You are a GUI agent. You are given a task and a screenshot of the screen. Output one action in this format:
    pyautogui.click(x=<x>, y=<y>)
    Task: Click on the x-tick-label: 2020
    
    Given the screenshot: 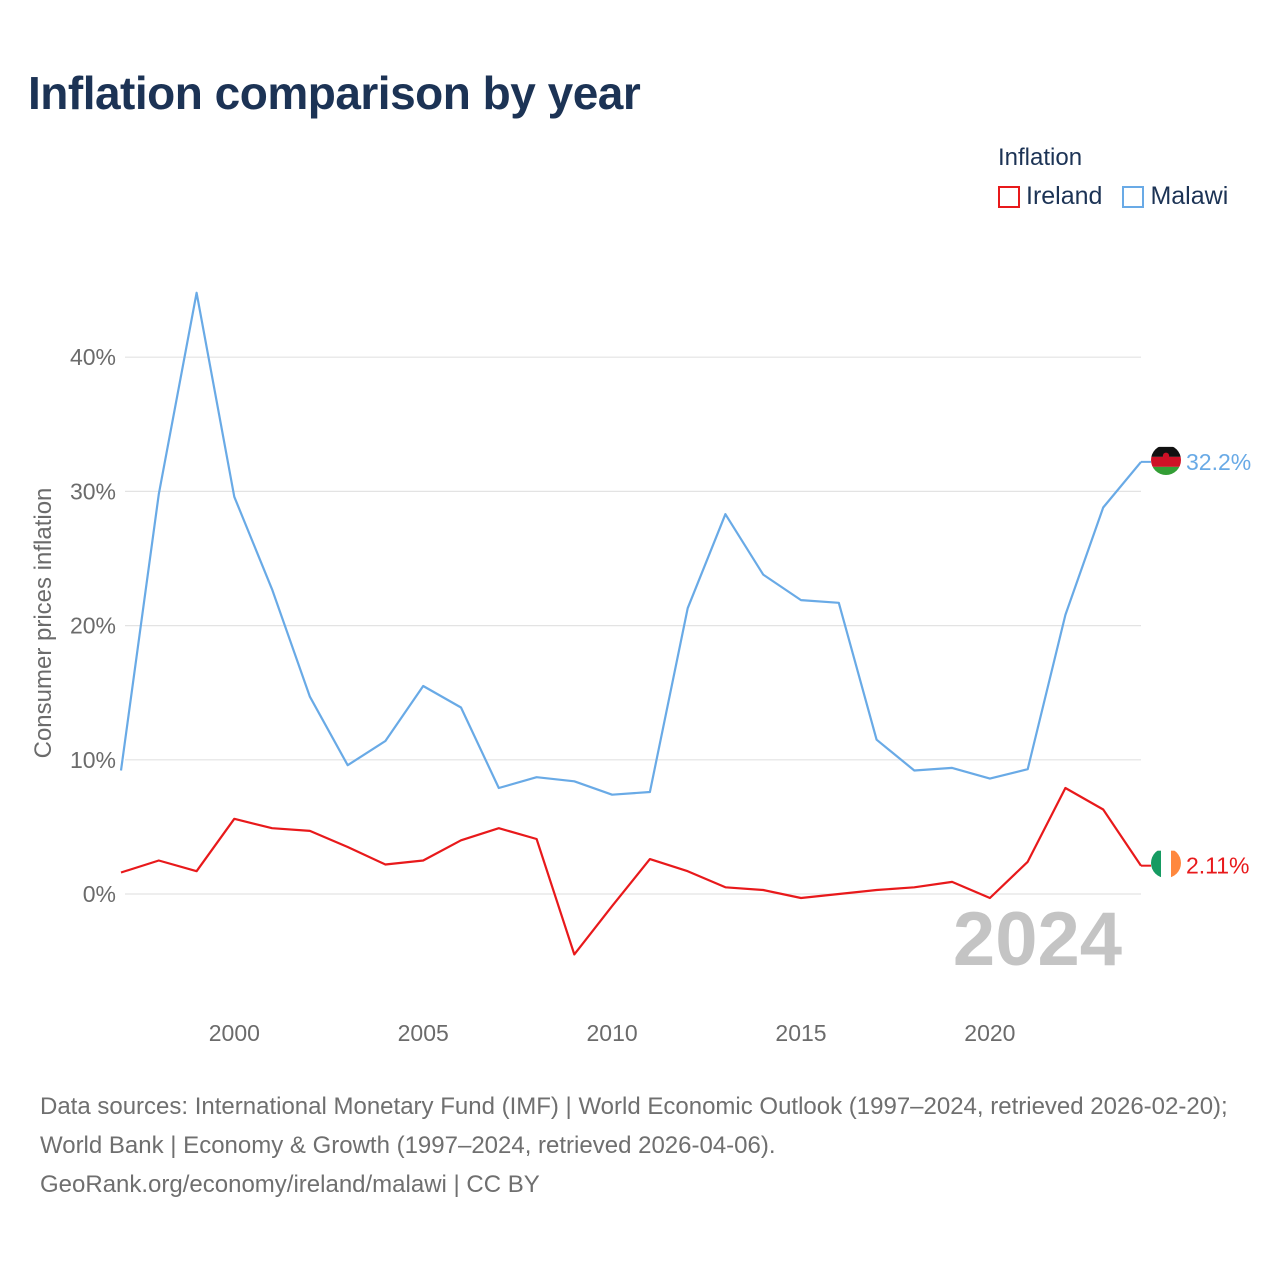 What is the action you would take?
    pyautogui.click(x=989, y=1033)
    